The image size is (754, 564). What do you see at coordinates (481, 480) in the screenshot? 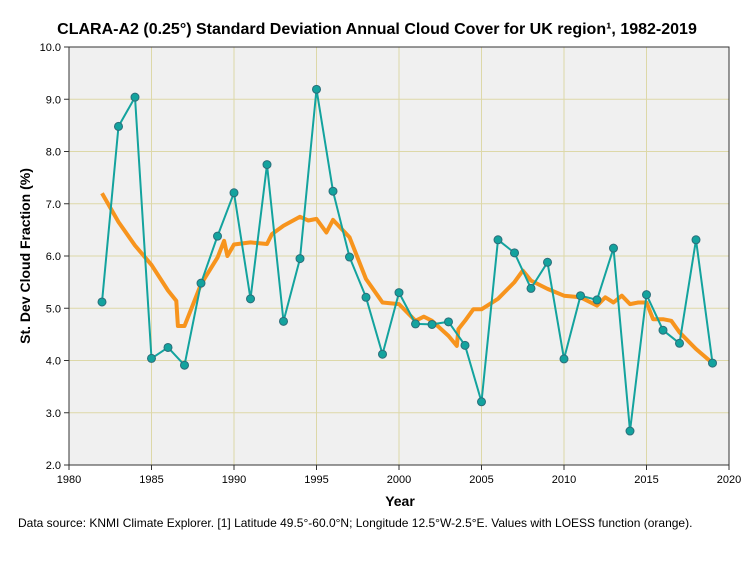
I see `x-tick-label: 2005` at bounding box center [481, 480].